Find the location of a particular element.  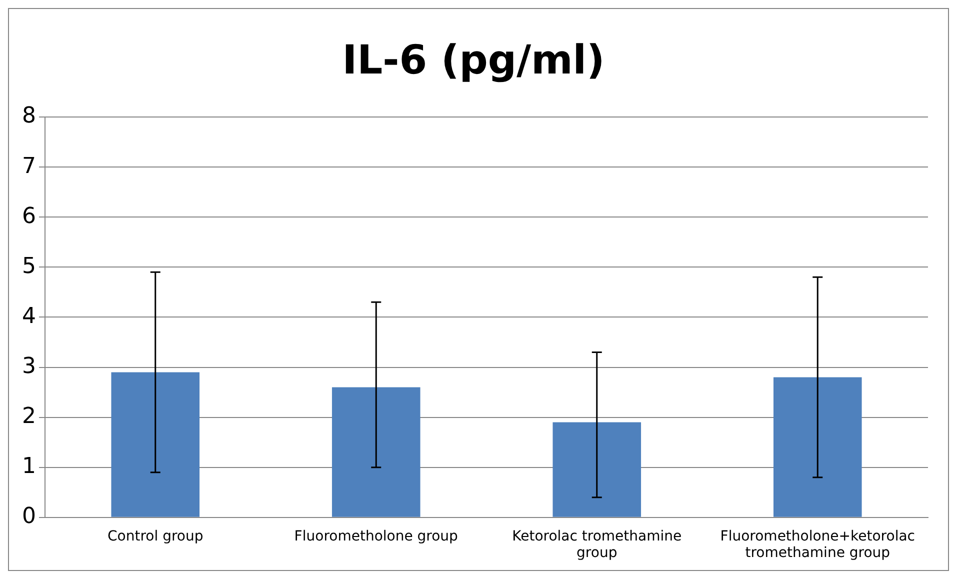

y-tick-label: 1 is located at coordinates (29, 467).